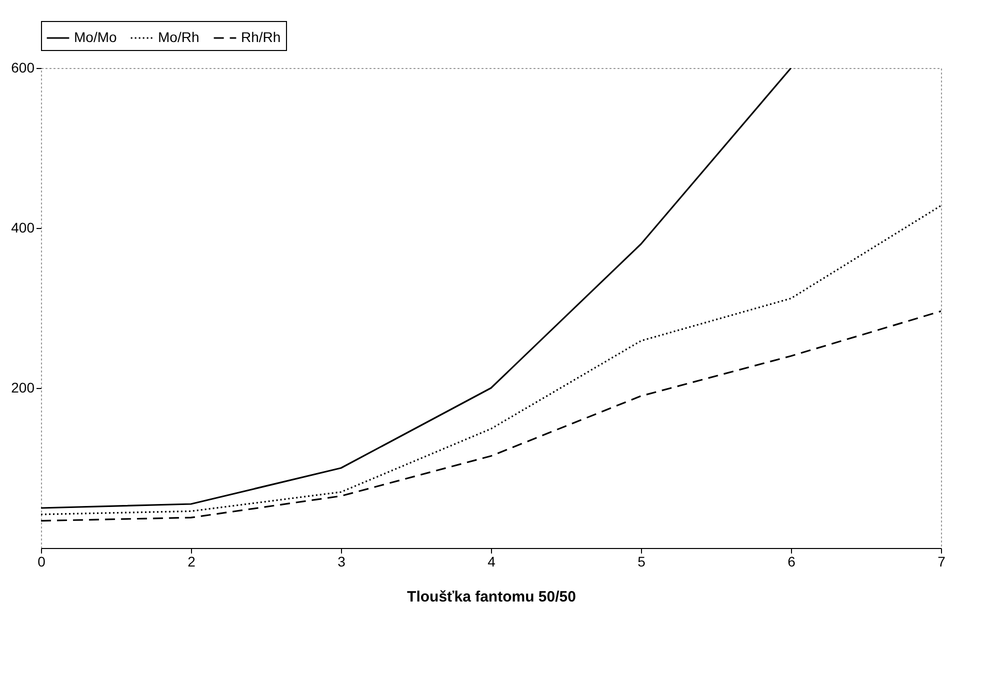 The image size is (984, 679). I want to click on x-tick-label: 2, so click(192, 562).